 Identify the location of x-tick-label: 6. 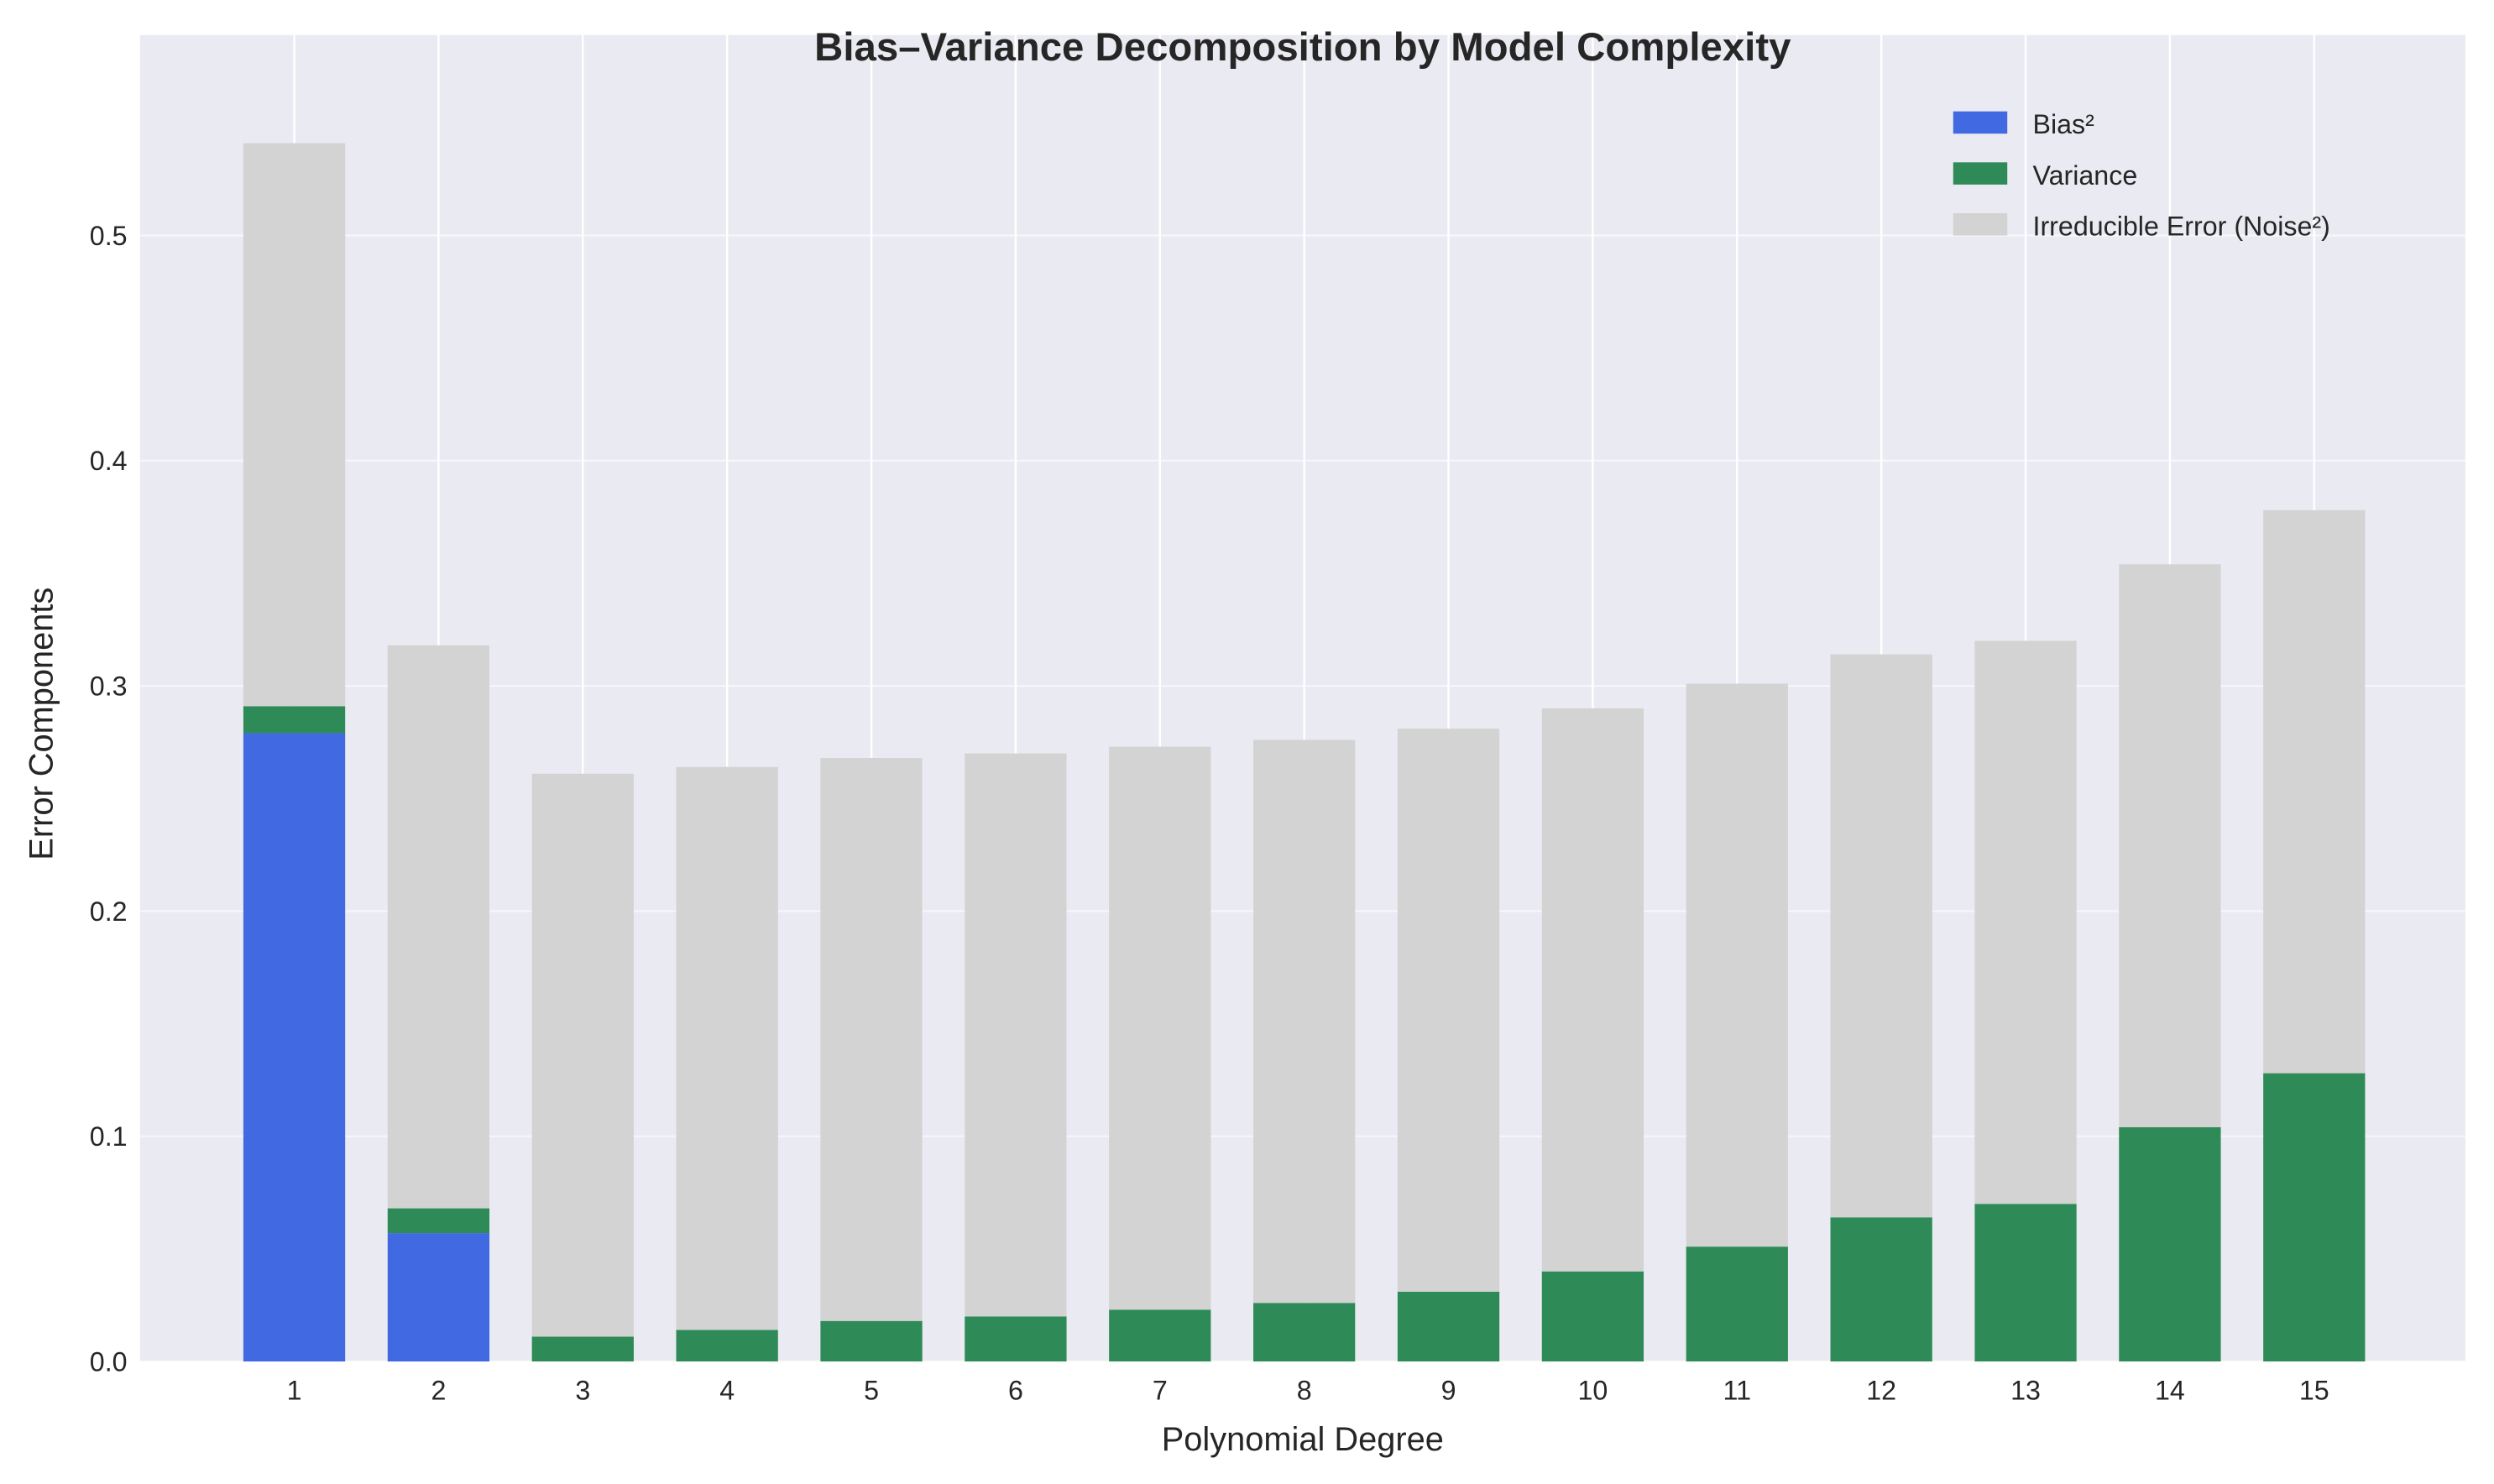
(1016, 1390).